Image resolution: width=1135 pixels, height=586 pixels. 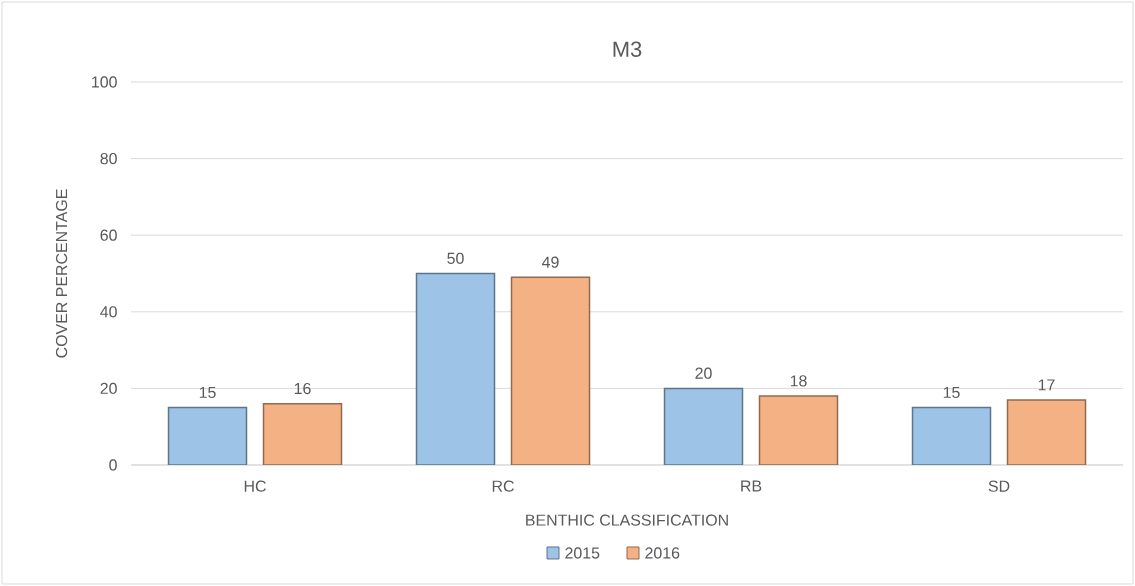 What do you see at coordinates (1046, 385) in the screenshot?
I see `data-label: 17` at bounding box center [1046, 385].